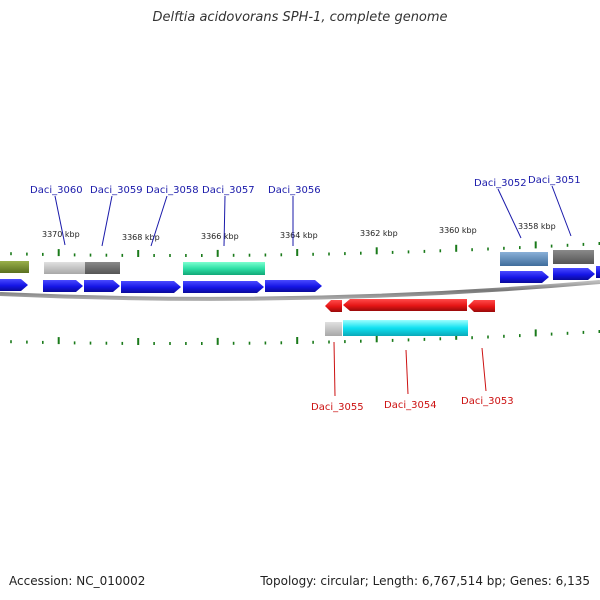  Describe the element at coordinates (379, 233) in the screenshot. I see `scale-label: 3362 kbp` at that location.